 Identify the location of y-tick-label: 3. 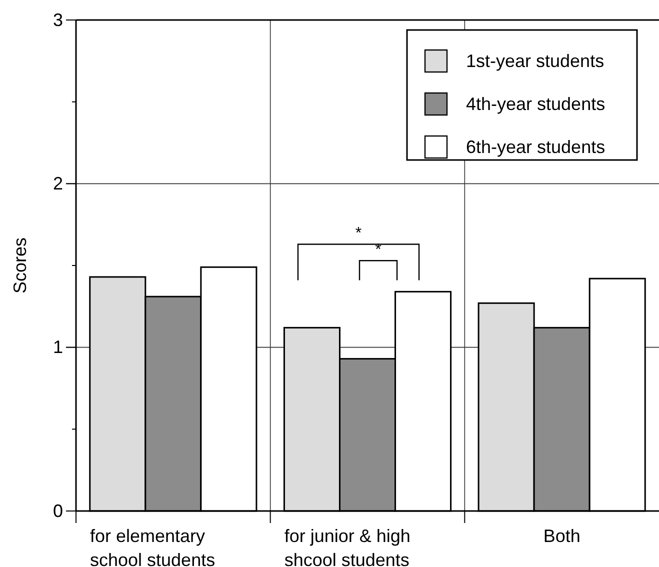
(57, 20).